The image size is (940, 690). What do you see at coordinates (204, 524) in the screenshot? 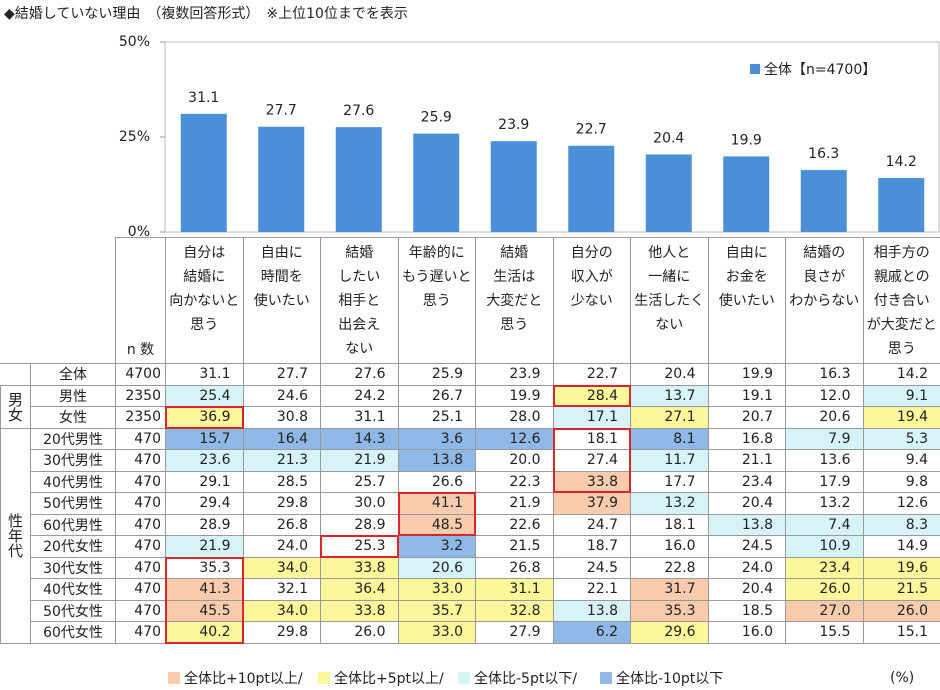
I see `value-cell: 28.9` at bounding box center [204, 524].